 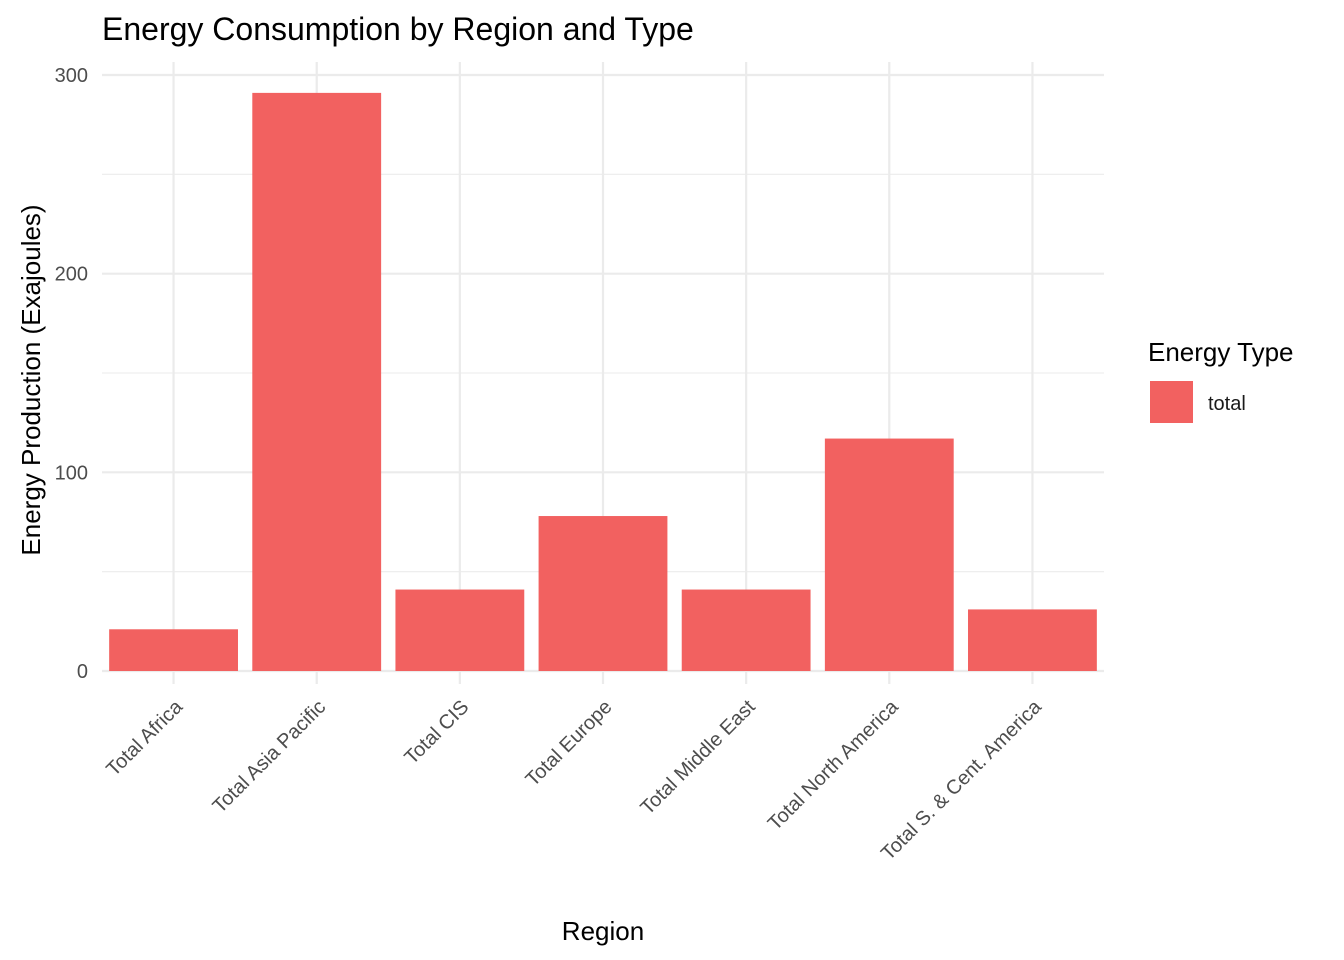 What do you see at coordinates (31, 379) in the screenshot?
I see `y-axis-title: Energy Production (Exajoules)` at bounding box center [31, 379].